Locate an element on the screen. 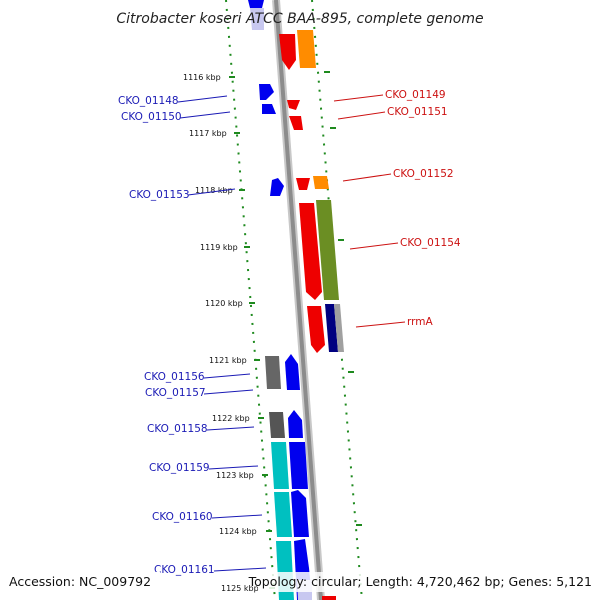 Image resolution: width=600 pixels, height=600 pixels. feature-lavender-top is located at coordinates (257, 19).